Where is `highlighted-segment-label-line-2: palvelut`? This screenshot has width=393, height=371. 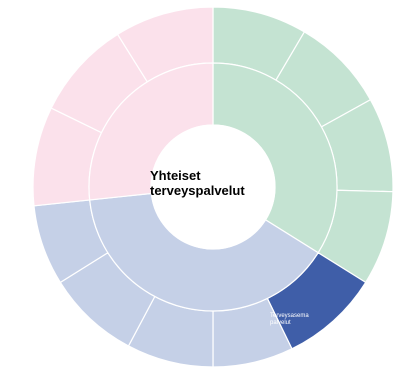 highlighted-segment-label-line-2: palvelut is located at coordinates (280, 323).